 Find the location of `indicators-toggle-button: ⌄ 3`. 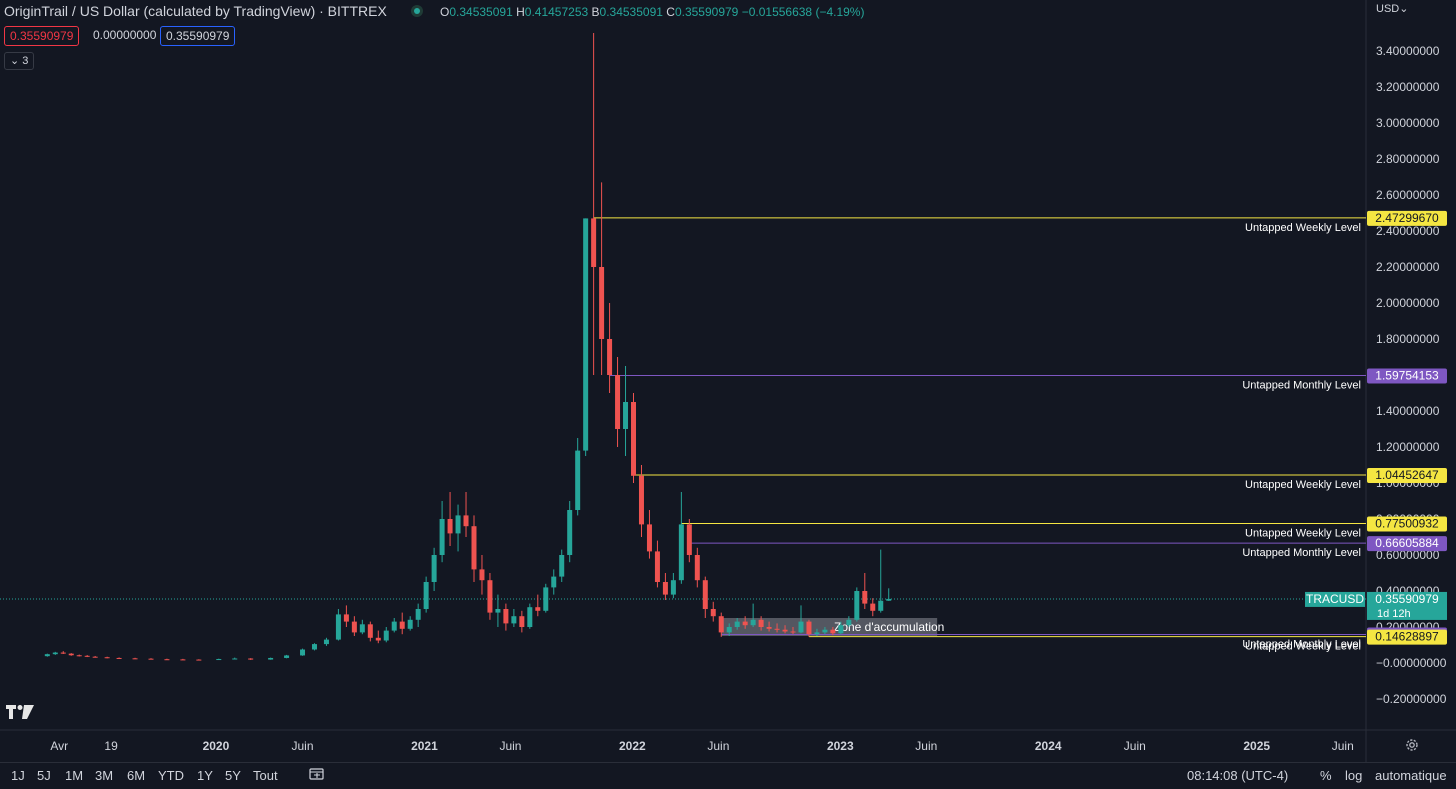

indicators-toggle-button: ⌄ 3 is located at coordinates (19, 61).